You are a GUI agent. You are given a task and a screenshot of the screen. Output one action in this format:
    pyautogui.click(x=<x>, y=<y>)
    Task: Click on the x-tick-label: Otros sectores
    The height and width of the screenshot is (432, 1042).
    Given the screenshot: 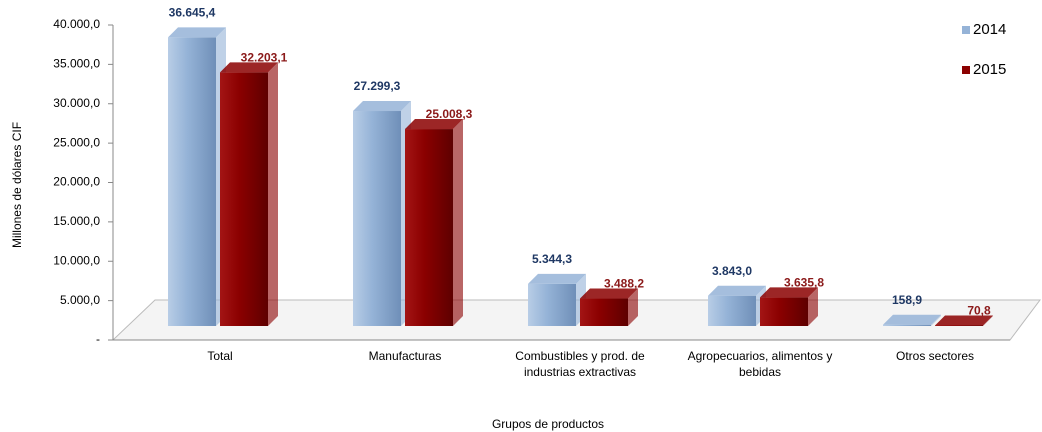 What is the action you would take?
    pyautogui.click(x=935, y=356)
    